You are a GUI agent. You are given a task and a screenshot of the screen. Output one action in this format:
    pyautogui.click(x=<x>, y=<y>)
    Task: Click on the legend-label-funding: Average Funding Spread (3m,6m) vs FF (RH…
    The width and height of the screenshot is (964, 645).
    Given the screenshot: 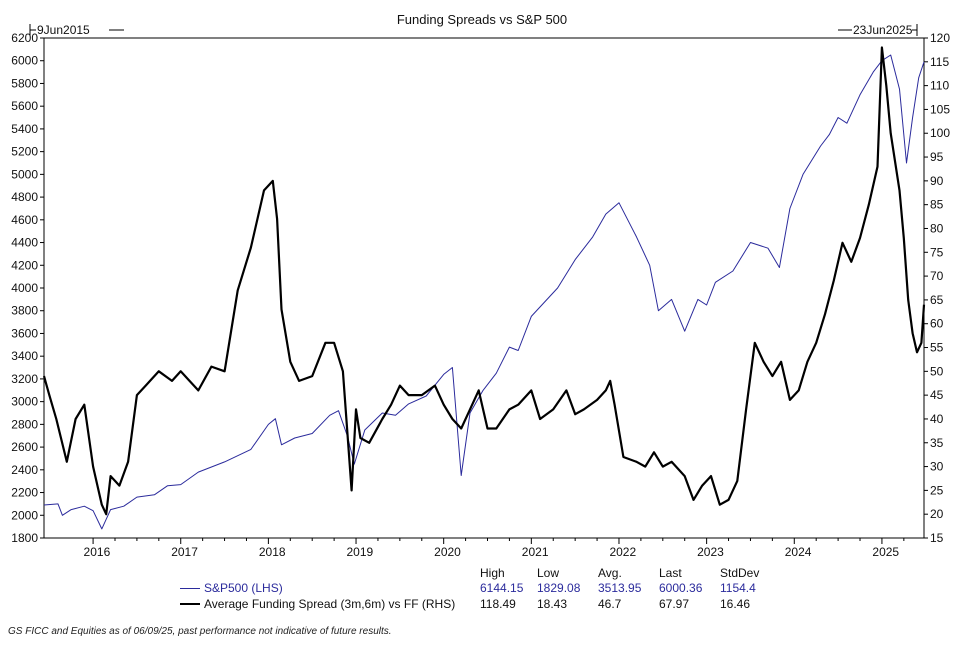 What is the action you would take?
    pyautogui.click(x=330, y=604)
    